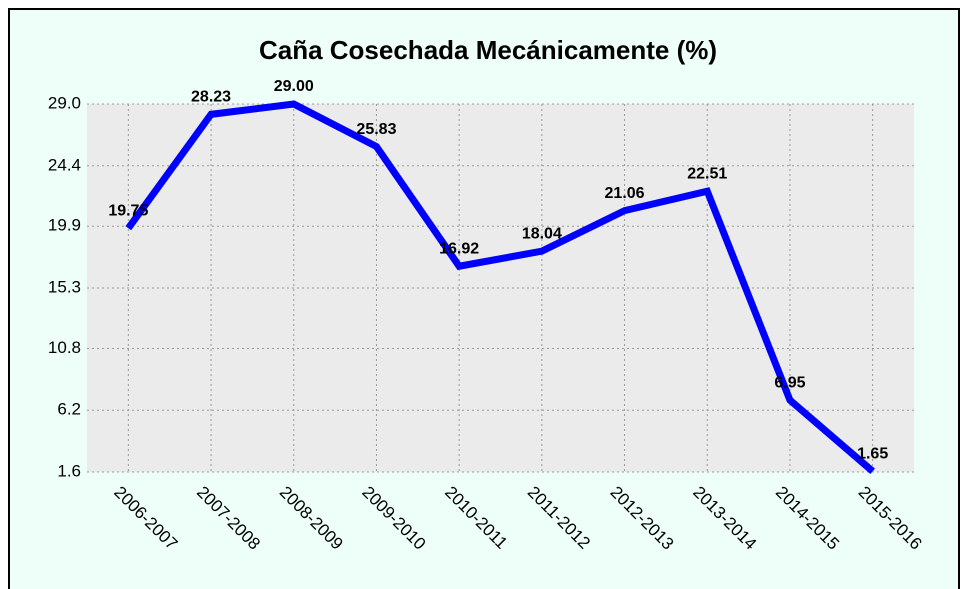 The width and height of the screenshot is (968, 589). Describe the element at coordinates (707, 173) in the screenshot. I see `data-label: 22.51` at that location.